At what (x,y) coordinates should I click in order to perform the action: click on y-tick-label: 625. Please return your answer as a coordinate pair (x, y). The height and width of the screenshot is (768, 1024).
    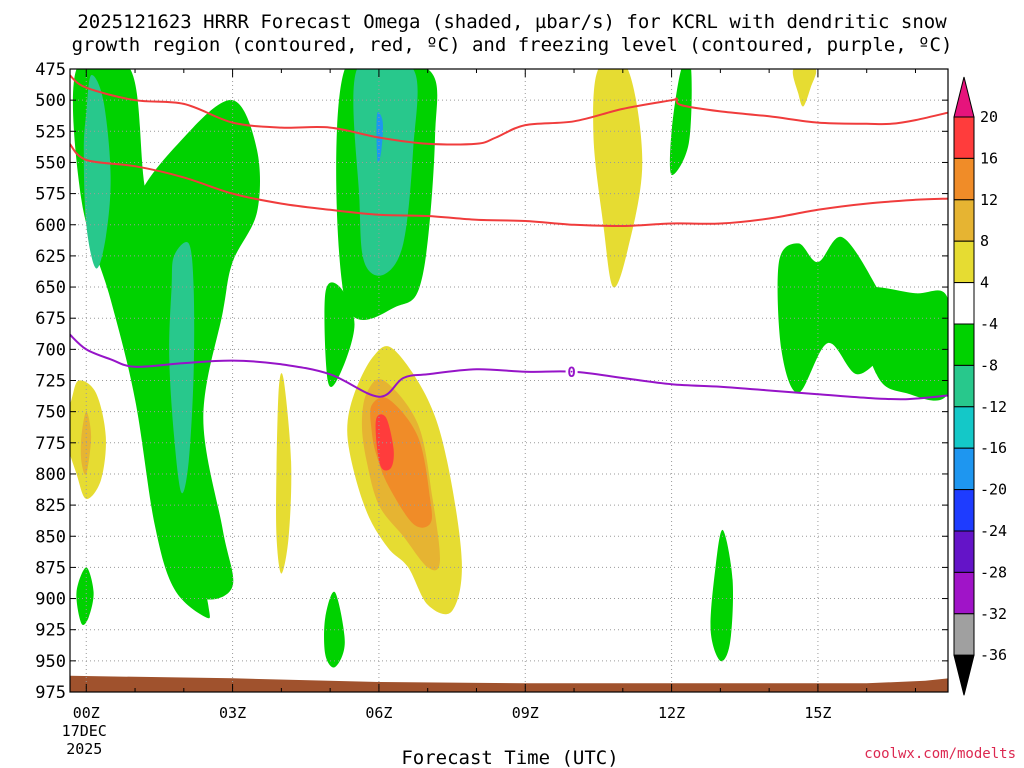
    Looking at the image, I should click on (50, 257).